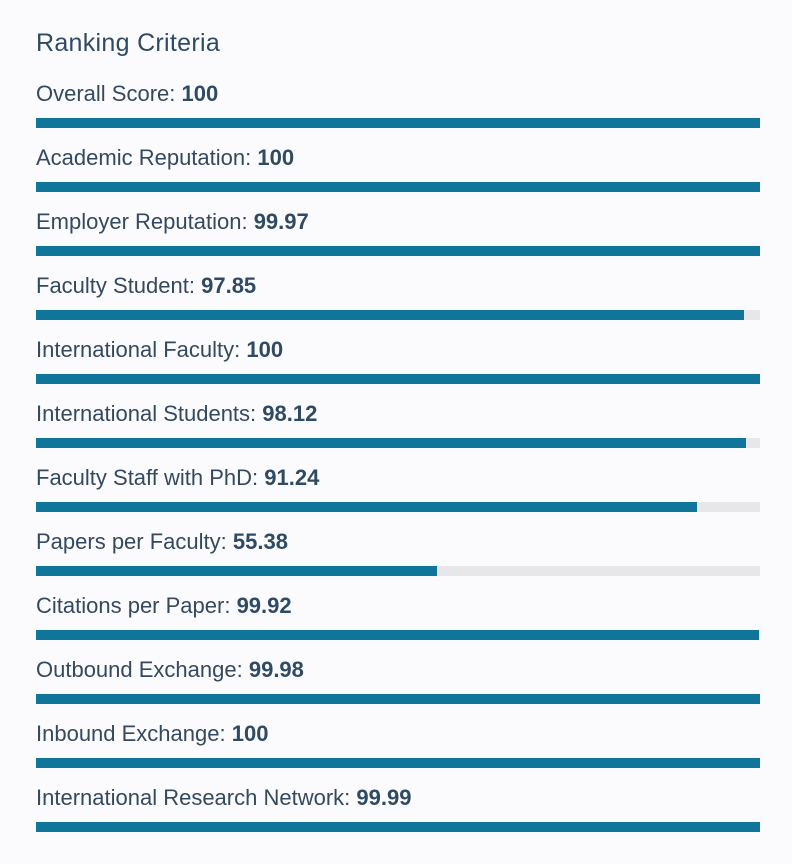 This screenshot has height=864, width=792. I want to click on criterion-label: Employer Reputation: 99.97, so click(172, 222).